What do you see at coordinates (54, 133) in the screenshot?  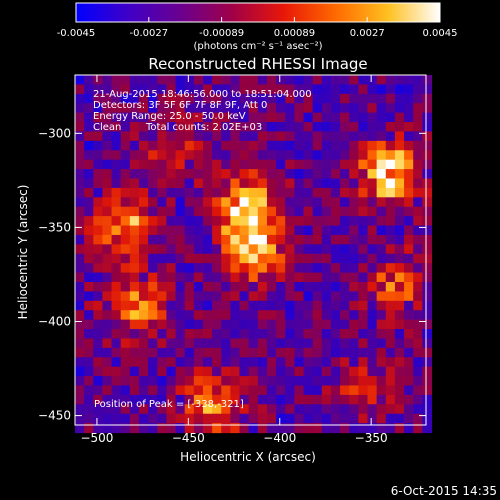 I see `y-tick-label: −300` at bounding box center [54, 133].